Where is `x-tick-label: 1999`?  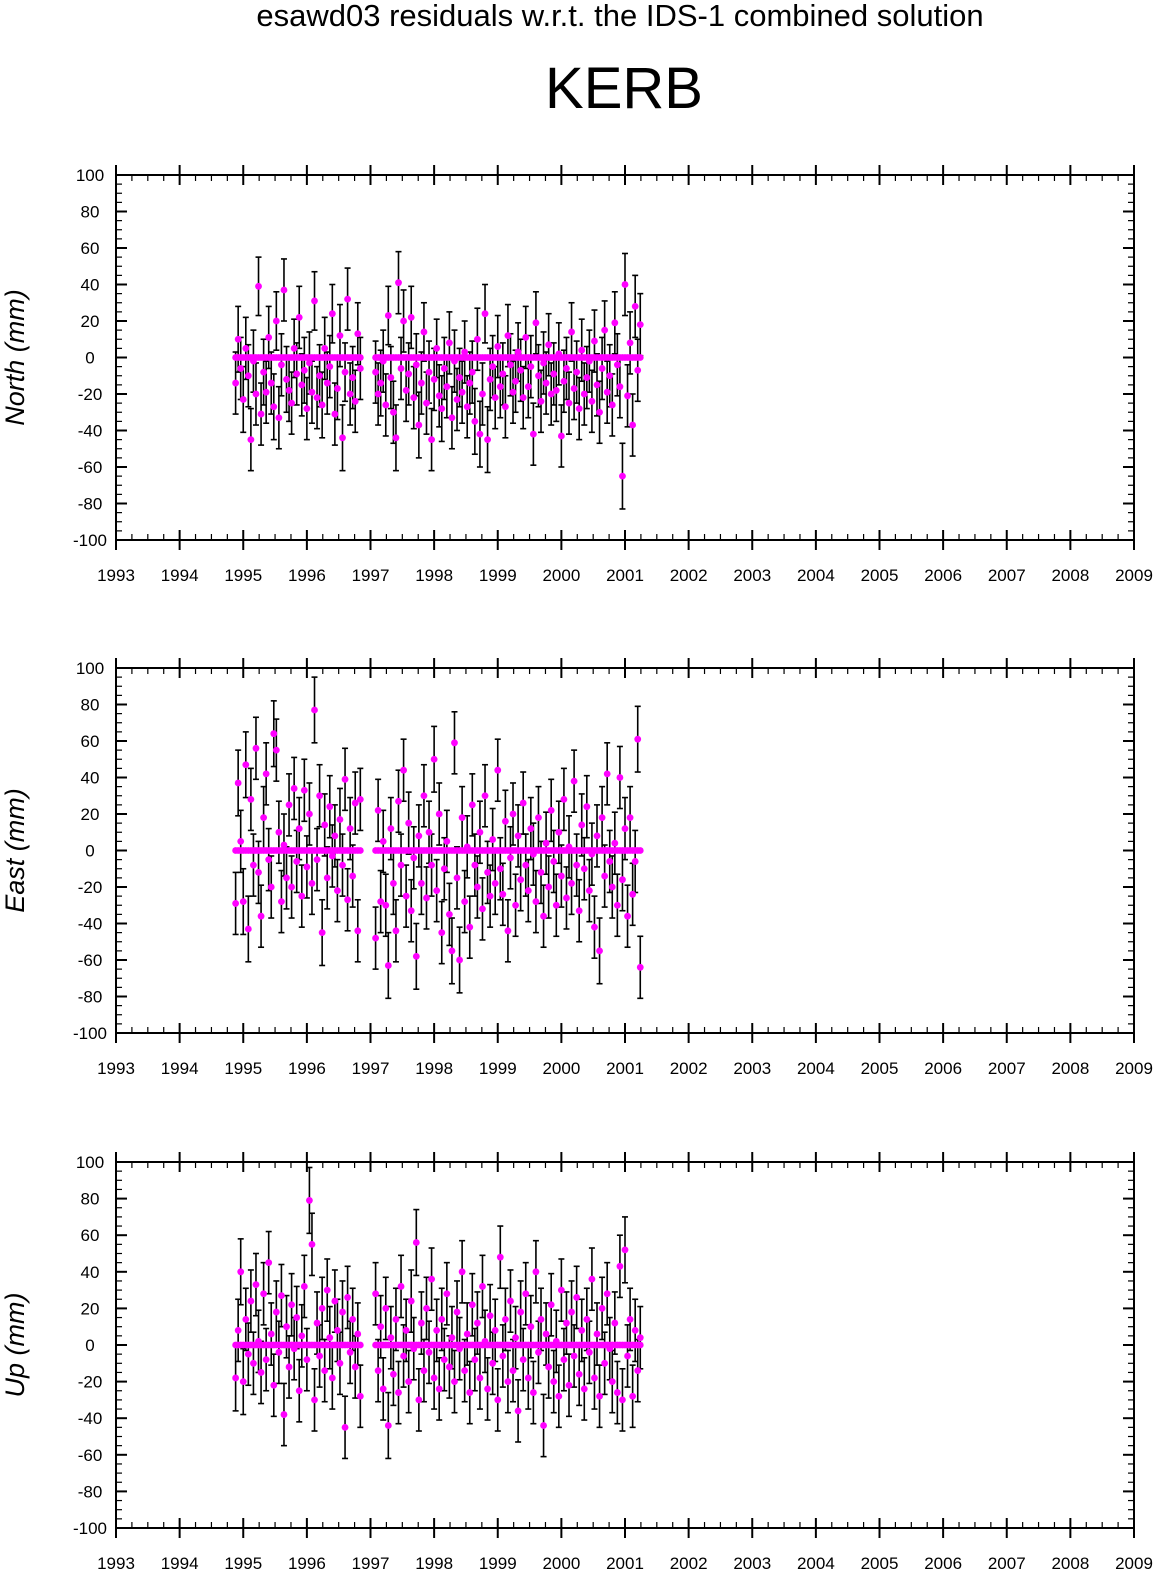 x-tick-label: 1999 is located at coordinates (498, 1068).